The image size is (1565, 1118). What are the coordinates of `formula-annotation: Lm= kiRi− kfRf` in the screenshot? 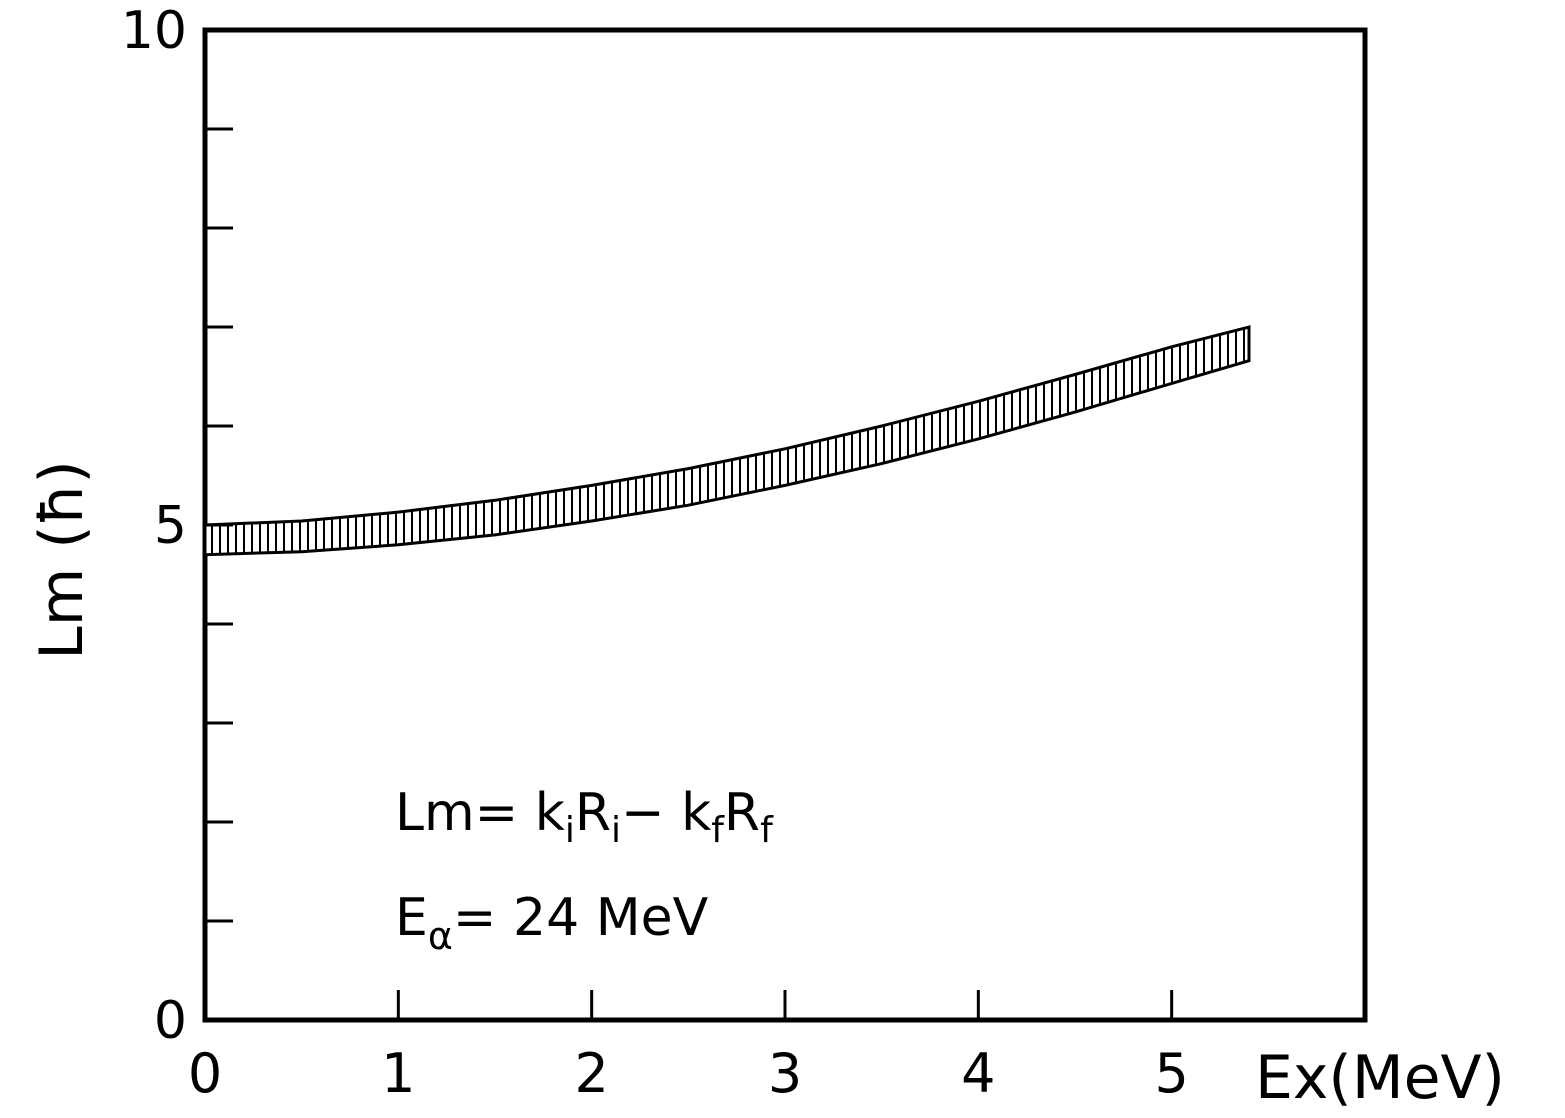 It's located at (584, 817).